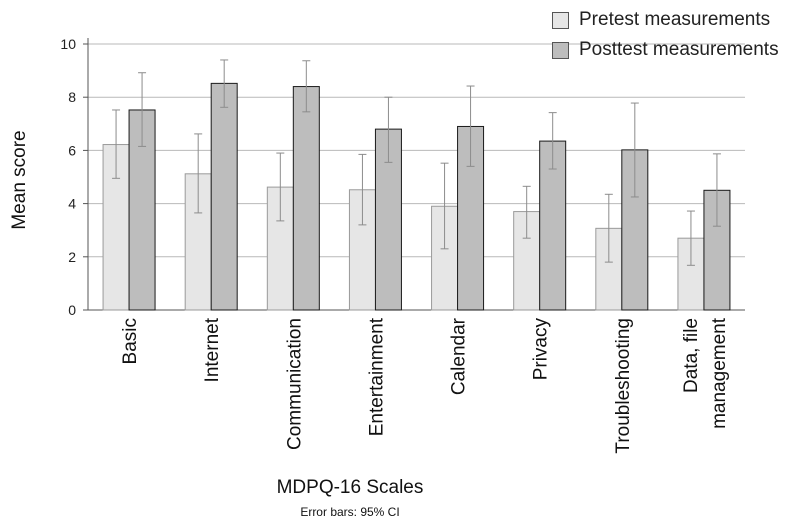 The width and height of the screenshot is (800, 529). What do you see at coordinates (68, 44) in the screenshot?
I see `y-tick-label: 10` at bounding box center [68, 44].